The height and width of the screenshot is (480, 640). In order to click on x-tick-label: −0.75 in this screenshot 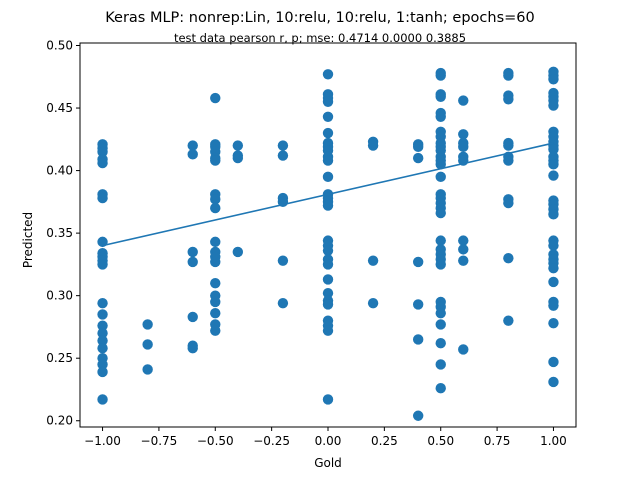, I will do `click(159, 441)`.